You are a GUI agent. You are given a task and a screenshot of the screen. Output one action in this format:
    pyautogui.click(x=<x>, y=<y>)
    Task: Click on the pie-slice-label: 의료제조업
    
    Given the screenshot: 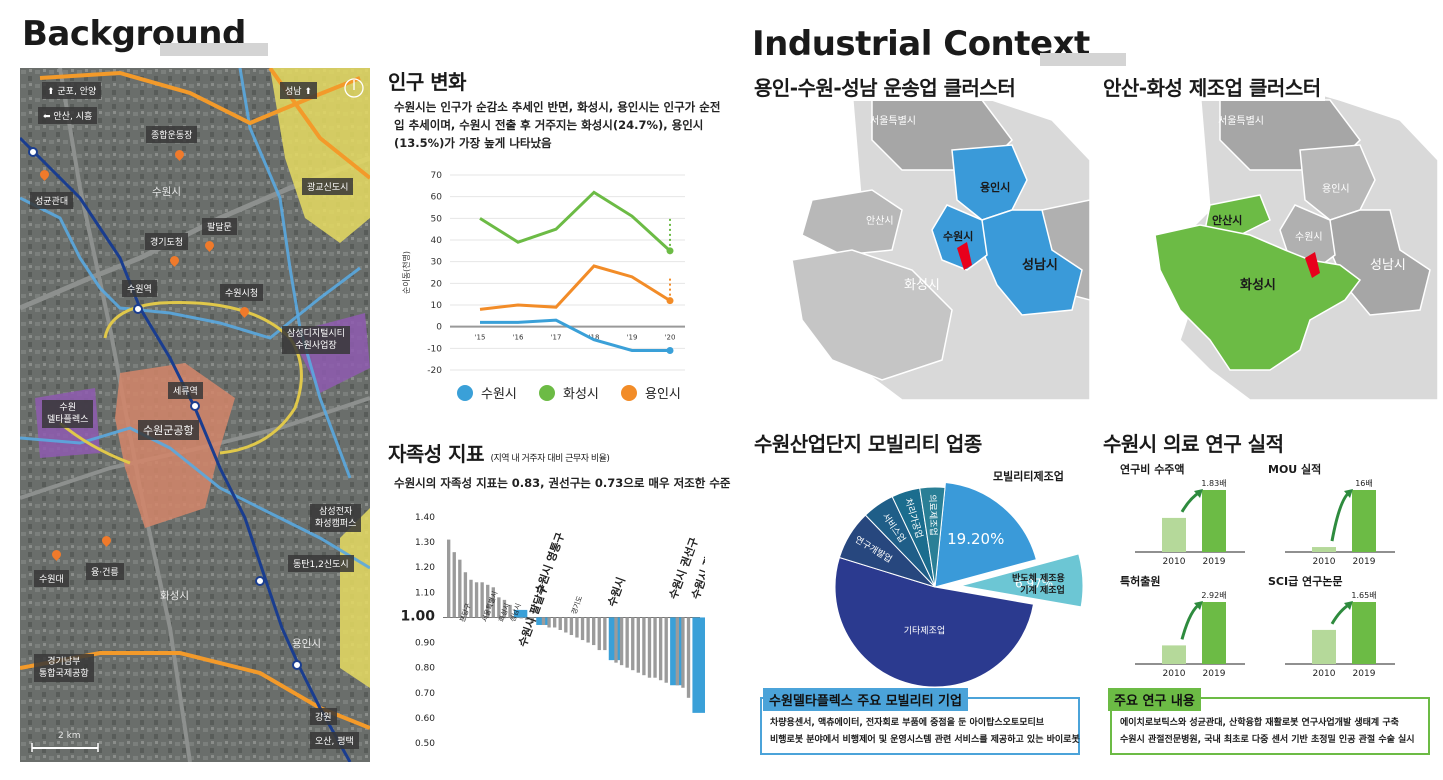 What is the action you would take?
    pyautogui.click(x=933, y=515)
    